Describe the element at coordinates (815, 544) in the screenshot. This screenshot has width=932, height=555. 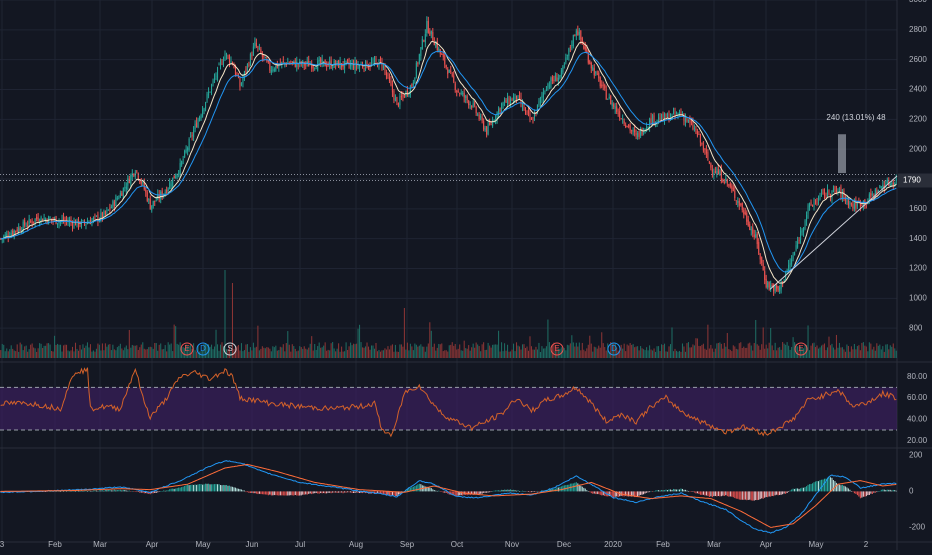
I see `x-axis-tick: May` at that location.